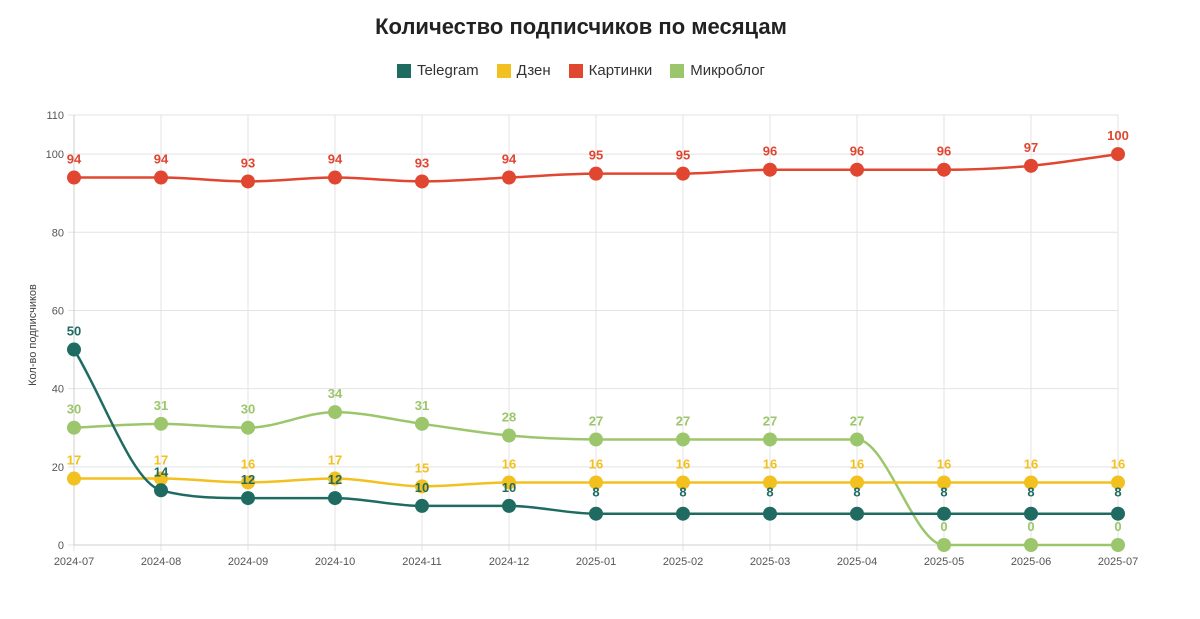  I want to click on y-tick-label: 0, so click(61, 546).